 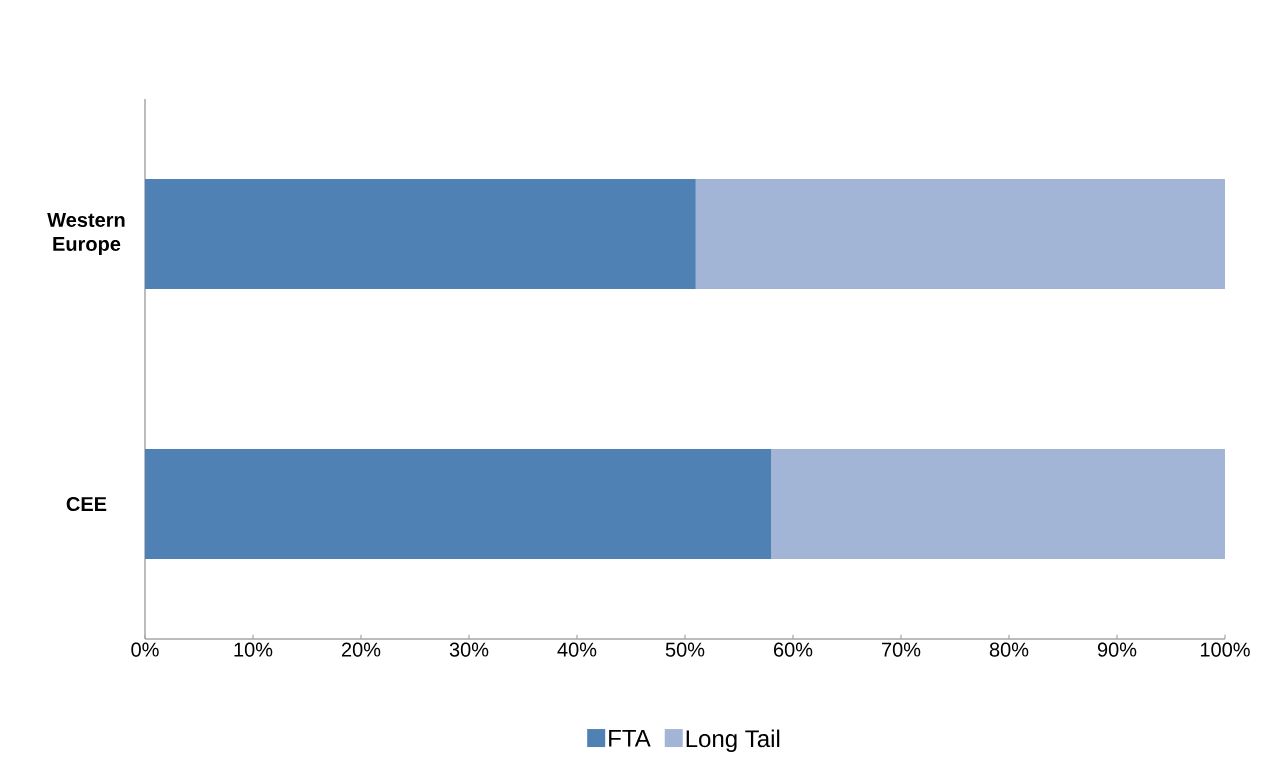 I want to click on x-tick-label: 100%, so click(x=1225, y=649).